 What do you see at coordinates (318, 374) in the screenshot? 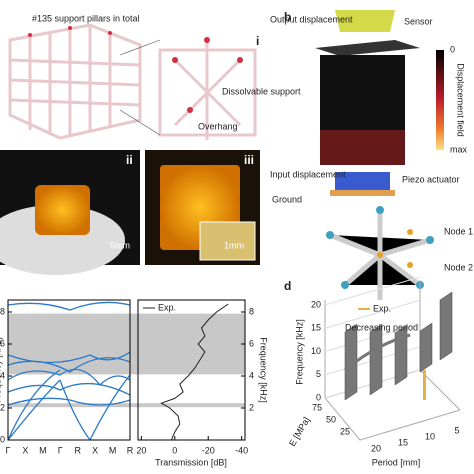
I see `z-tick-label: 5` at bounding box center [318, 374].